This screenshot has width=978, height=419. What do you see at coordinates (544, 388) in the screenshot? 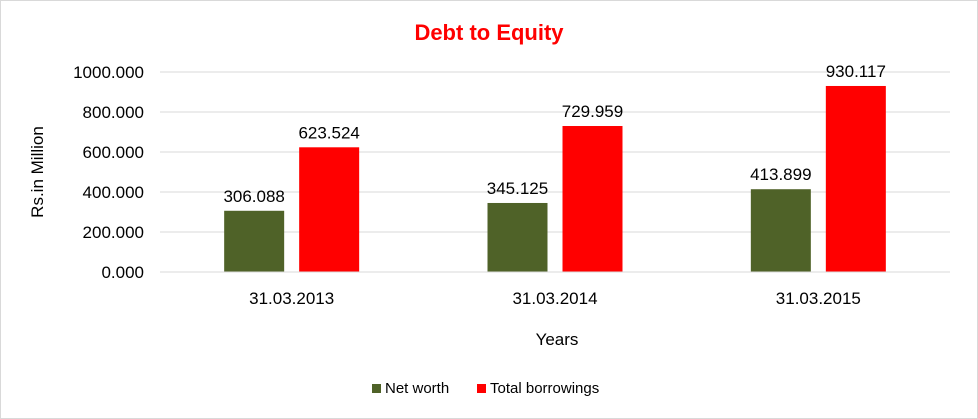
I see `legend-label: Total borrowings` at bounding box center [544, 388].